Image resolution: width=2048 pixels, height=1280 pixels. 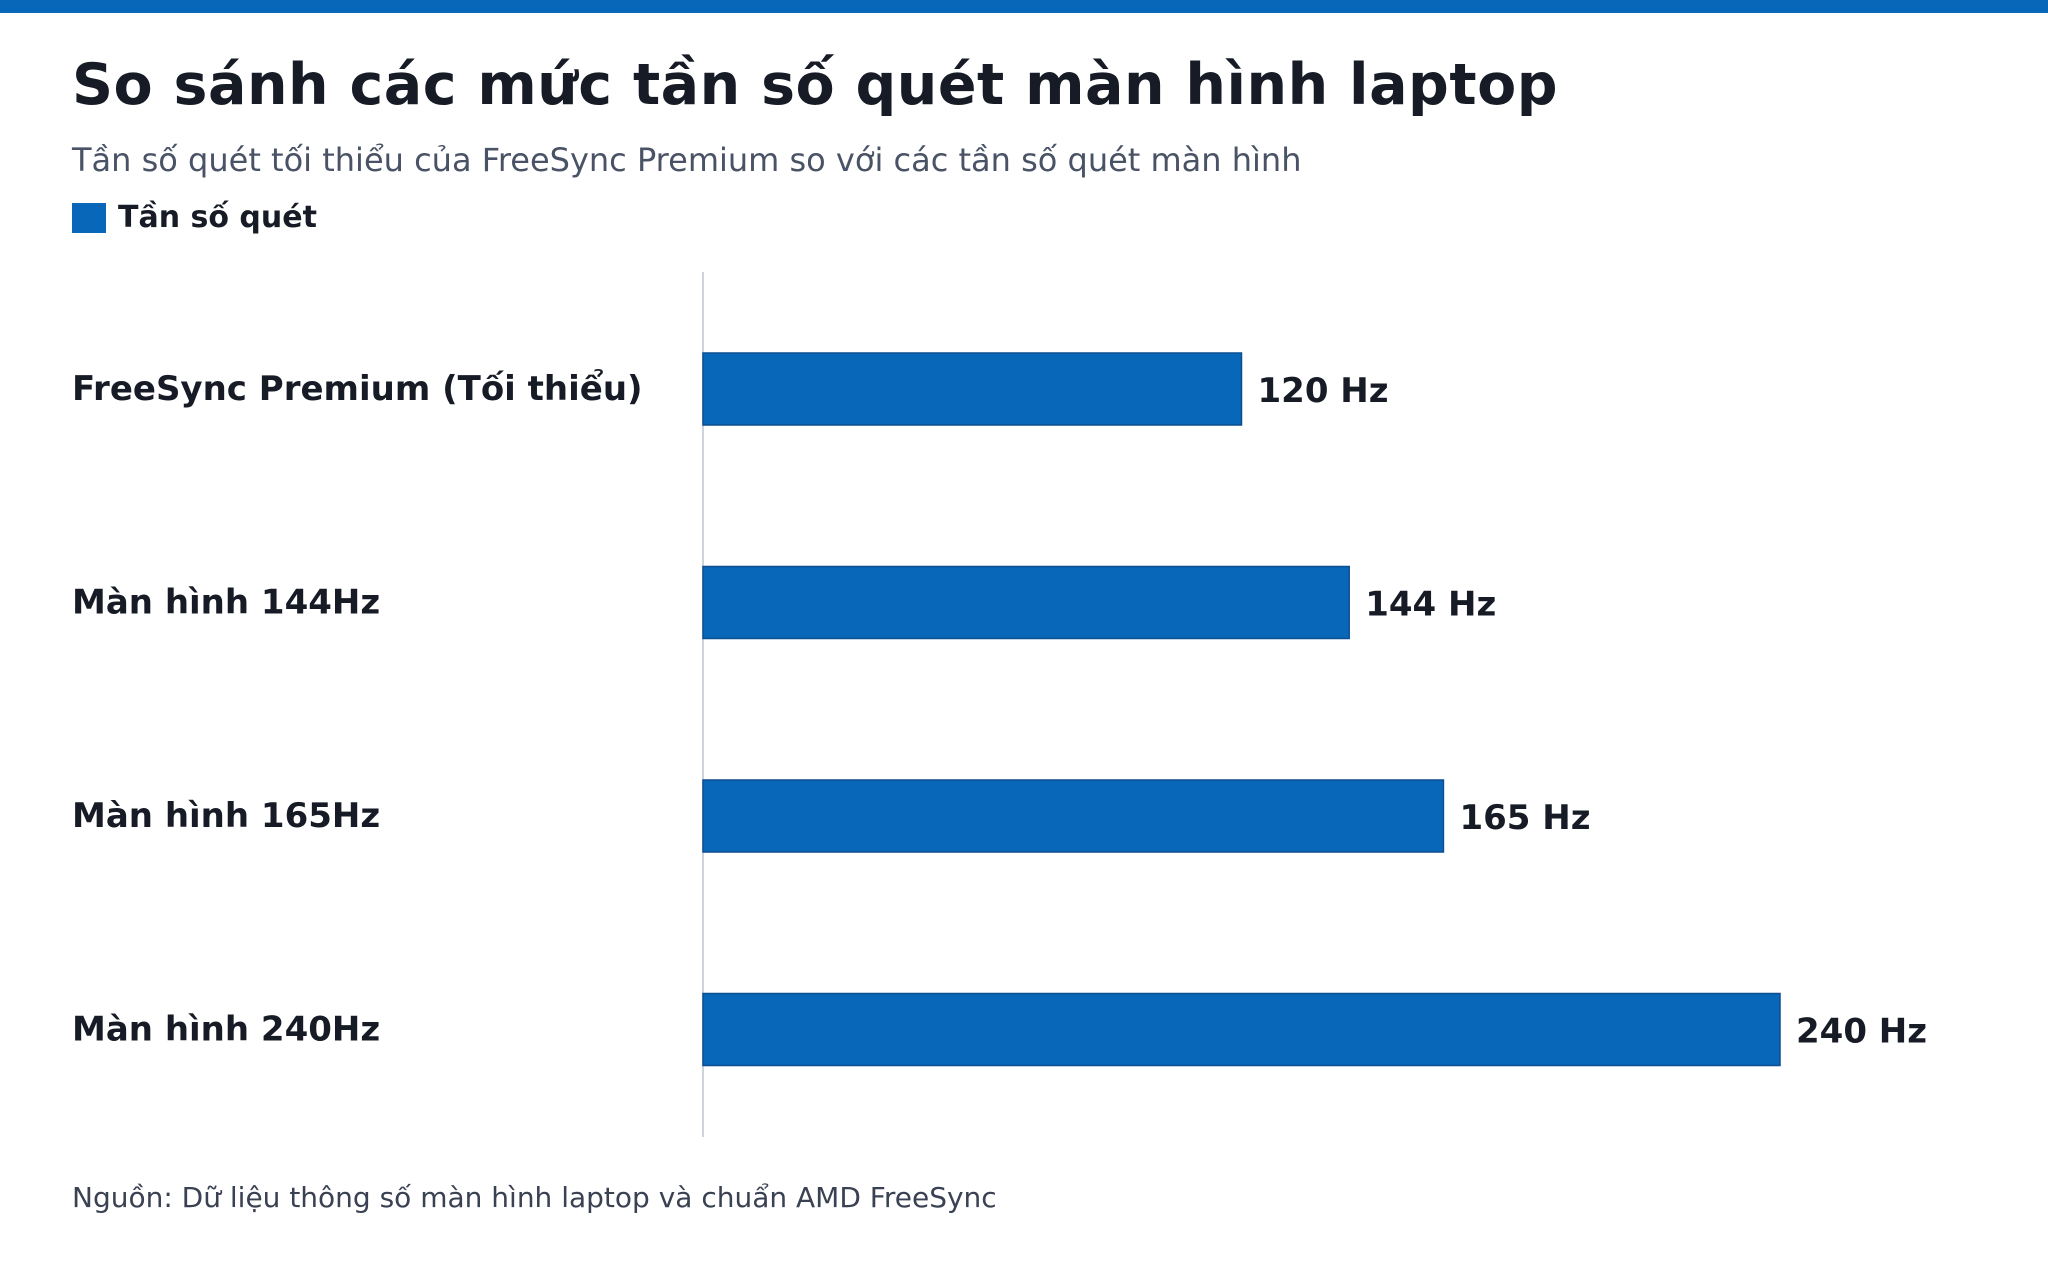 What do you see at coordinates (226, 1030) in the screenshot?
I see `category-label-3: Màn hình 240Hz` at bounding box center [226, 1030].